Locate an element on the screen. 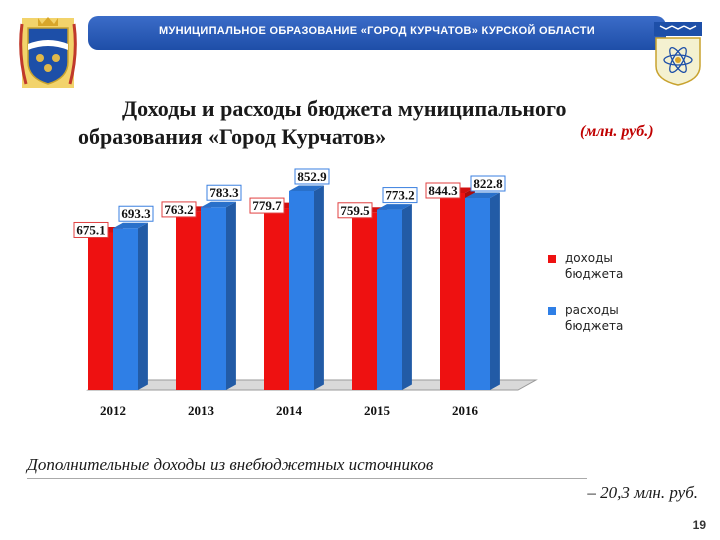 The image size is (720, 540). legend-label-expenses: расходы бюджета is located at coordinates (594, 318).